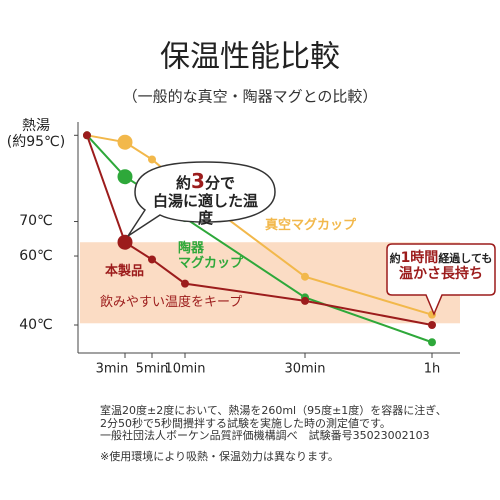  I want to click on footnote: 2分50秒で5秒間攪拌する試験を実施した時の測定値です。, so click(245, 423).